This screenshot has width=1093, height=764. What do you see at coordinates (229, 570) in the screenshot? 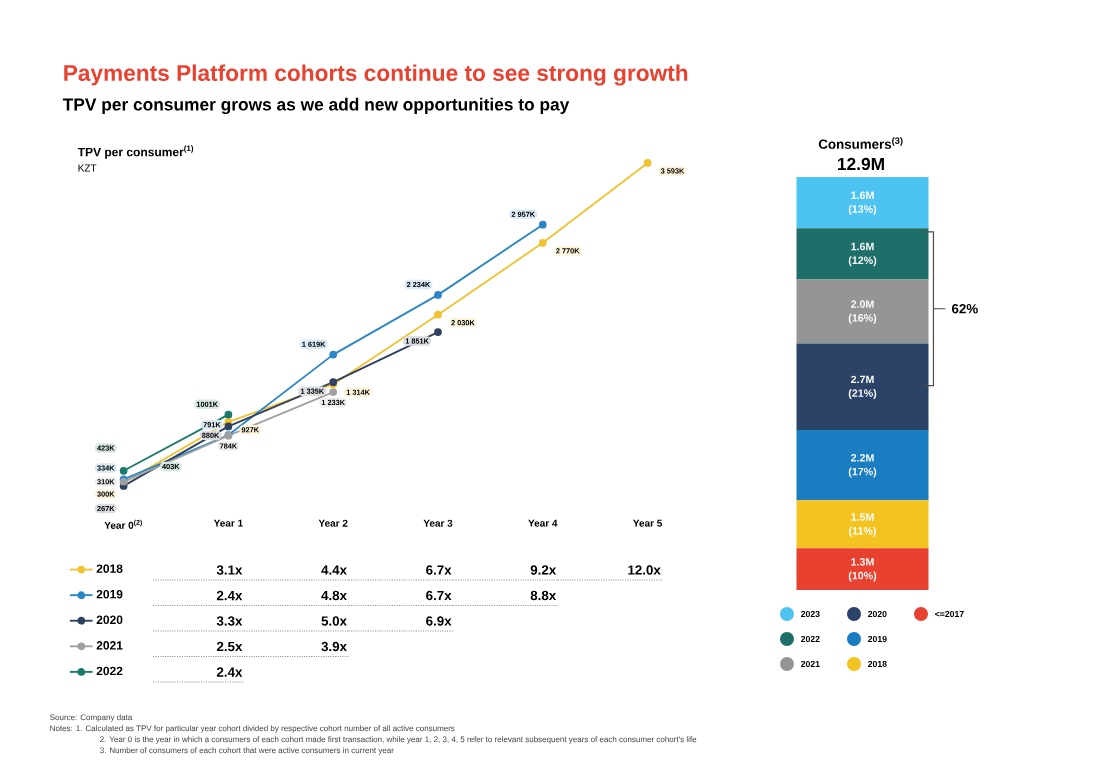
I see `text: 3.1x` at bounding box center [229, 570].